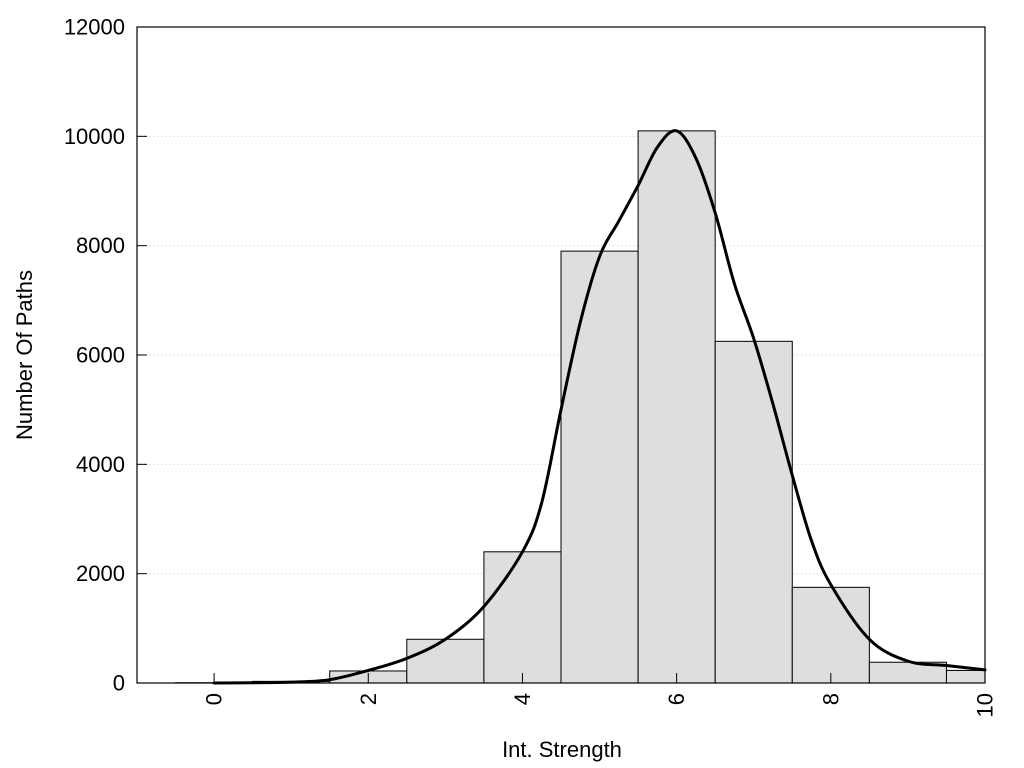  What do you see at coordinates (100, 245) in the screenshot?
I see `y-tick-label: 8000` at bounding box center [100, 245].